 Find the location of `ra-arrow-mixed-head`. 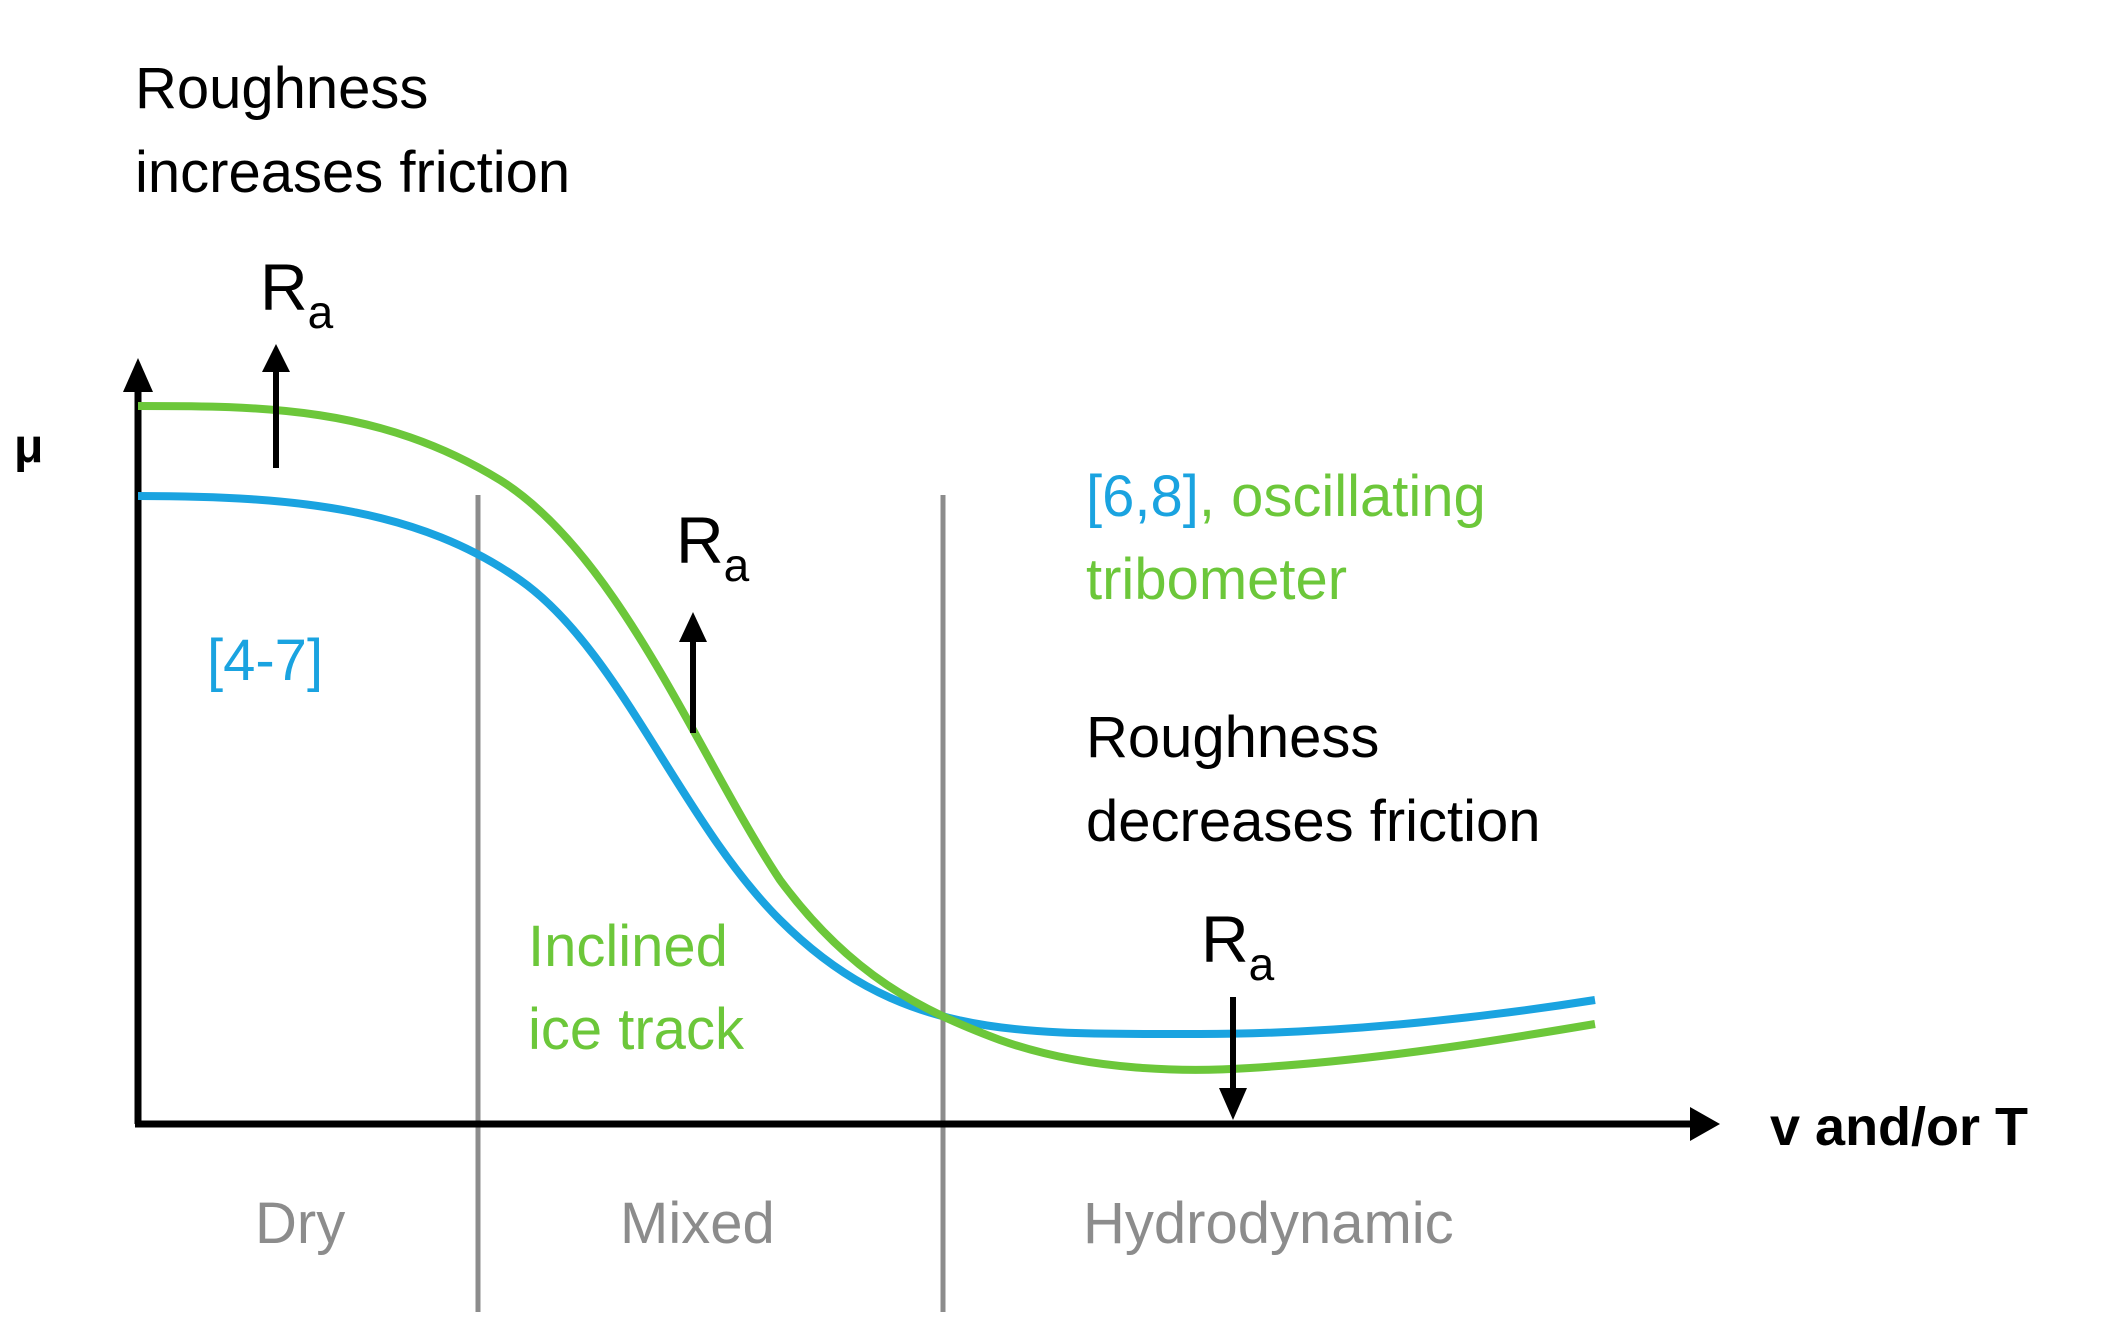

ra-arrow-mixed-head is located at coordinates (693, 627).